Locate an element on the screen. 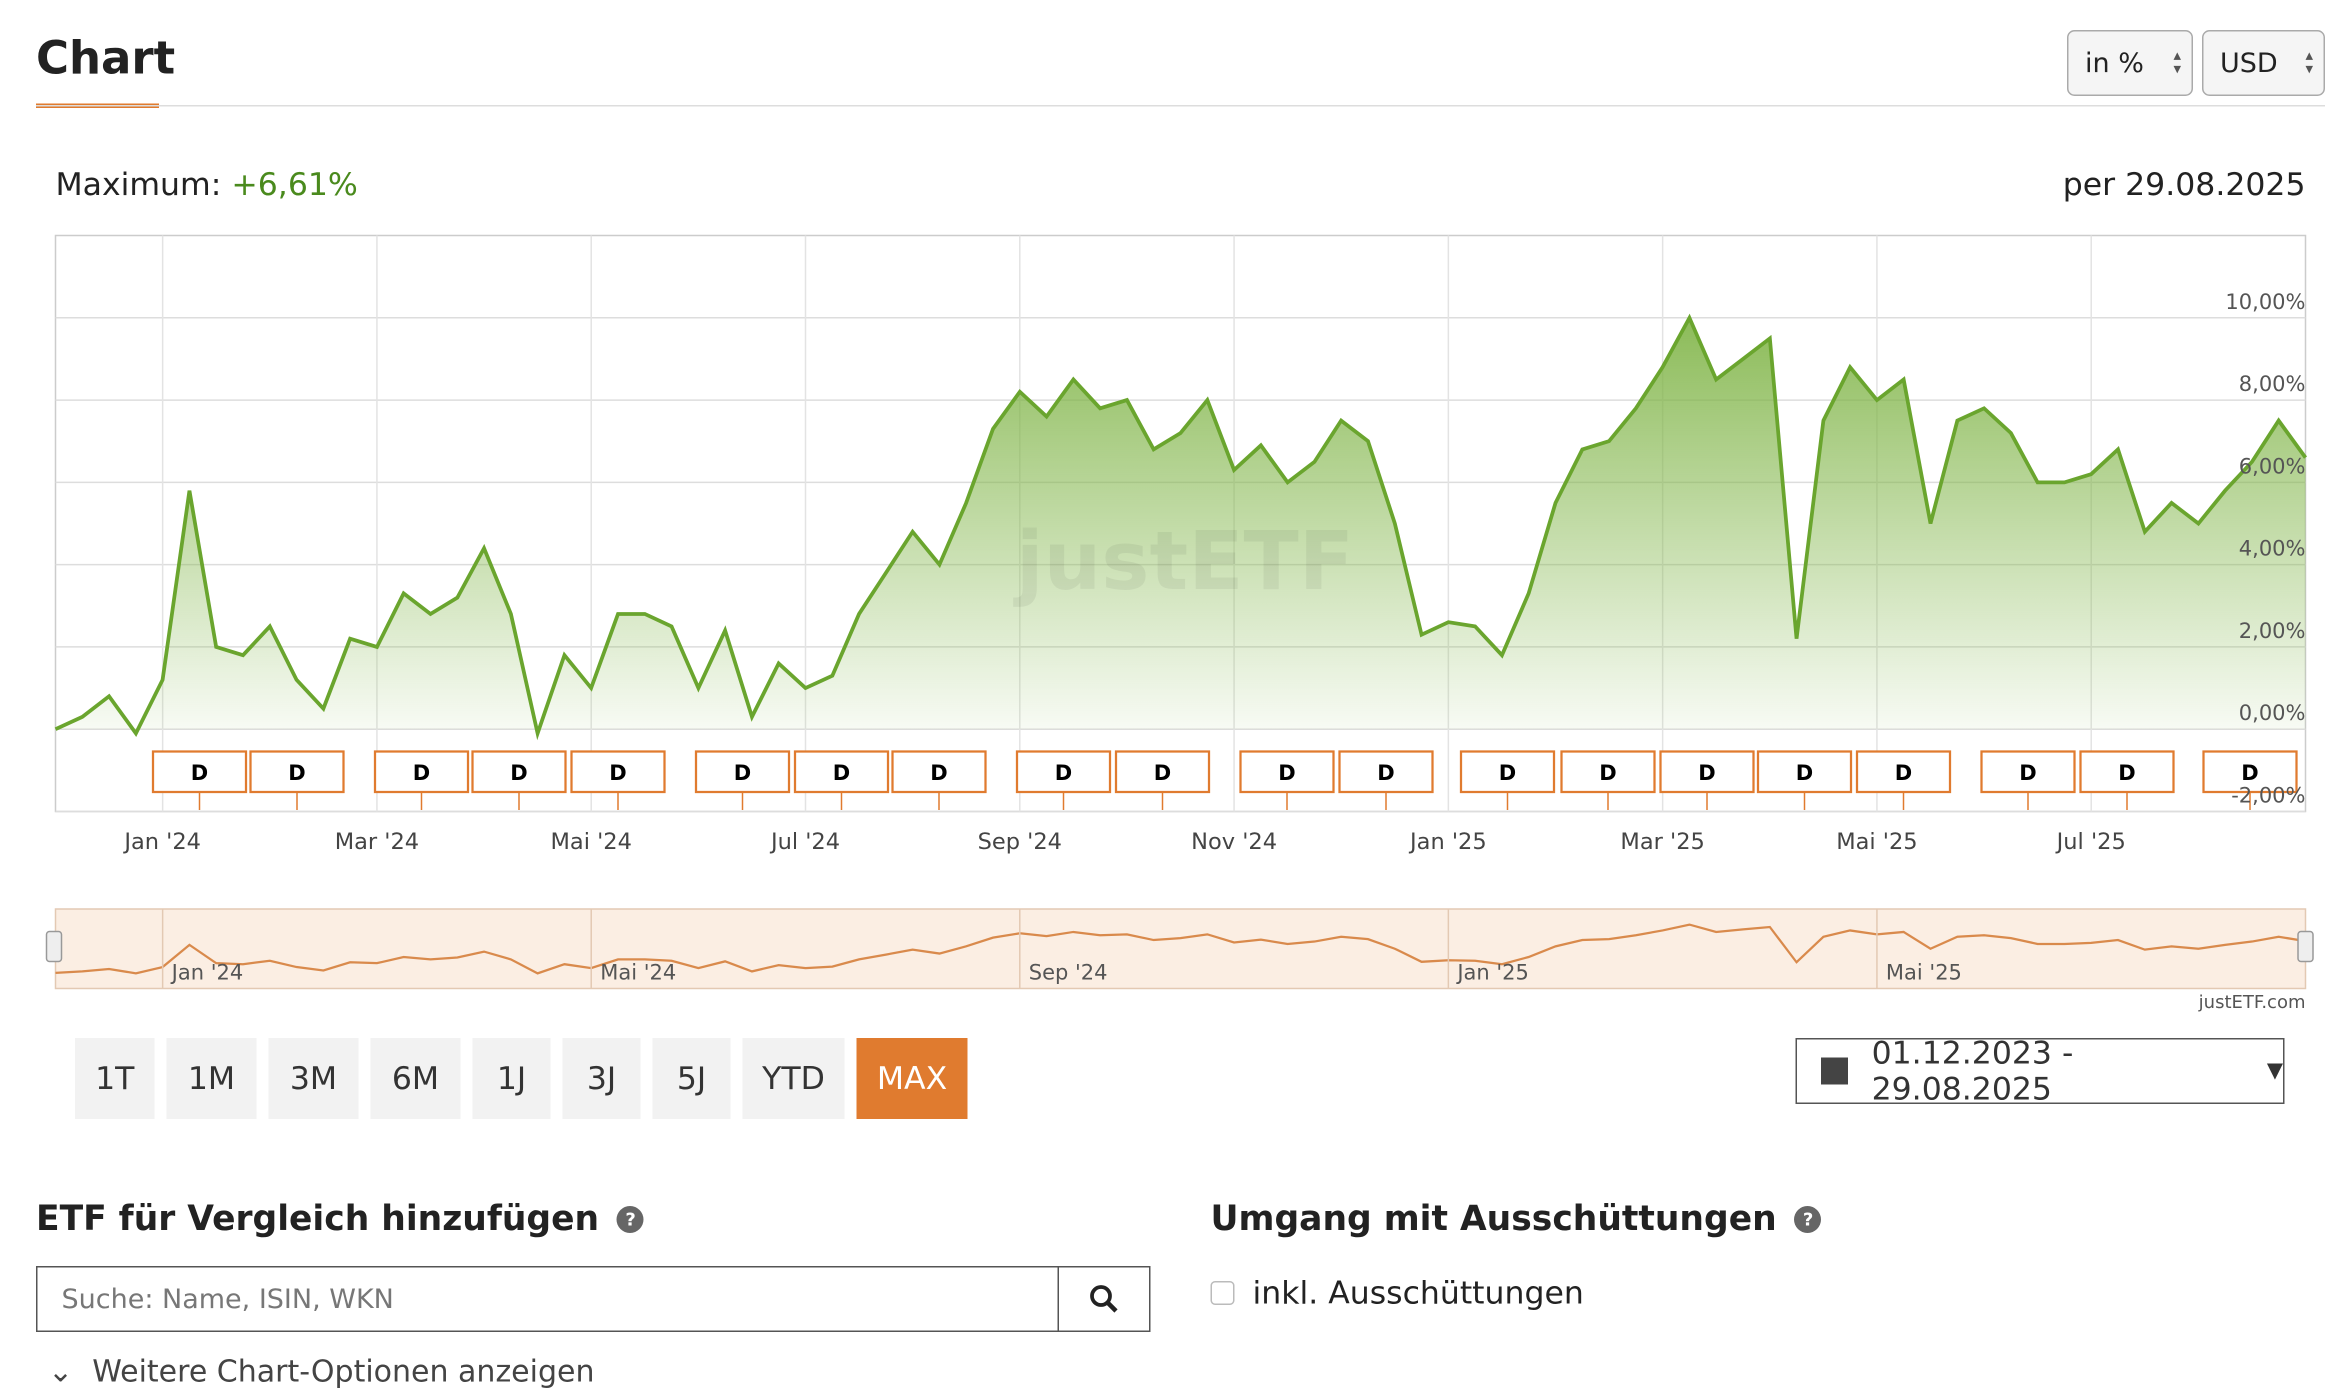  period-button: MAX is located at coordinates (912, 1078).